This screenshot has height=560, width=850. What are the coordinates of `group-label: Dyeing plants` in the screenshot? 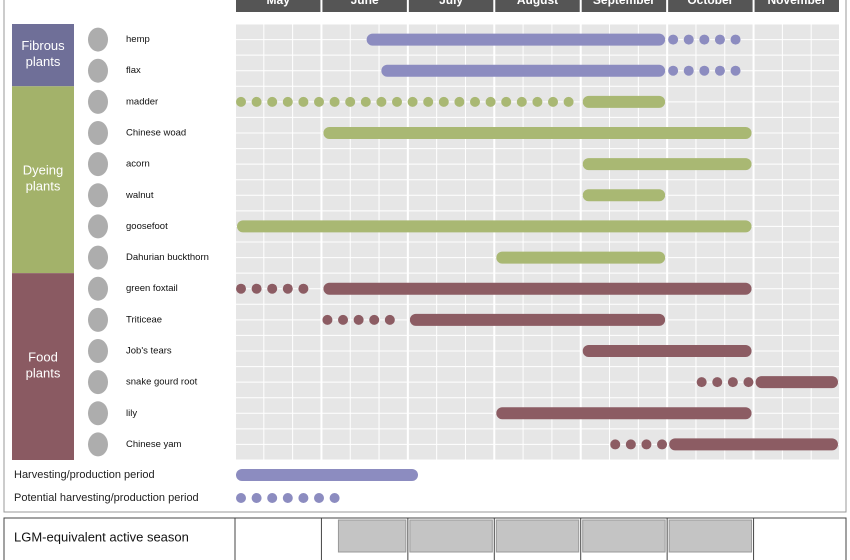 It's located at (43, 178).